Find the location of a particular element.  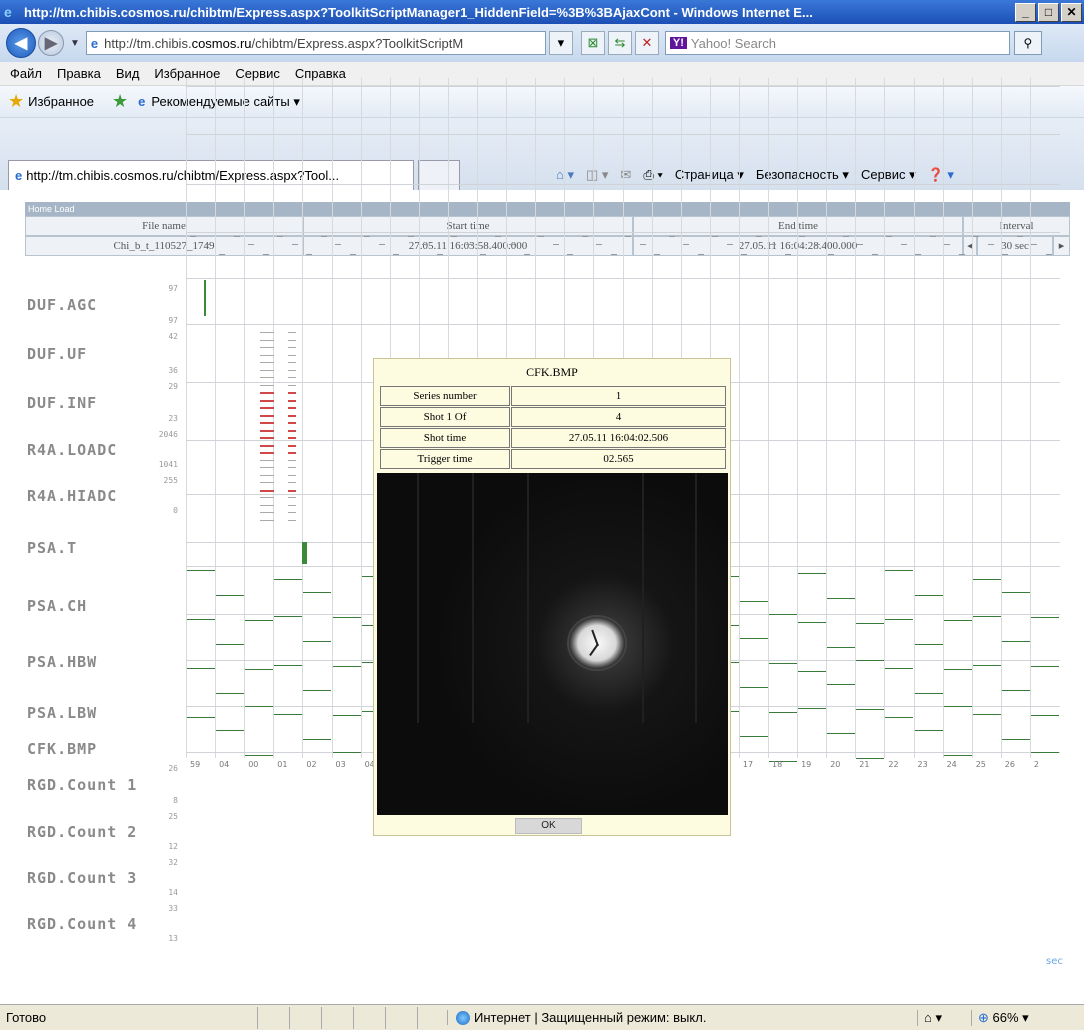

security-zone: Интернет | Защищенный режим: выкл. is located at coordinates (682, 1017).